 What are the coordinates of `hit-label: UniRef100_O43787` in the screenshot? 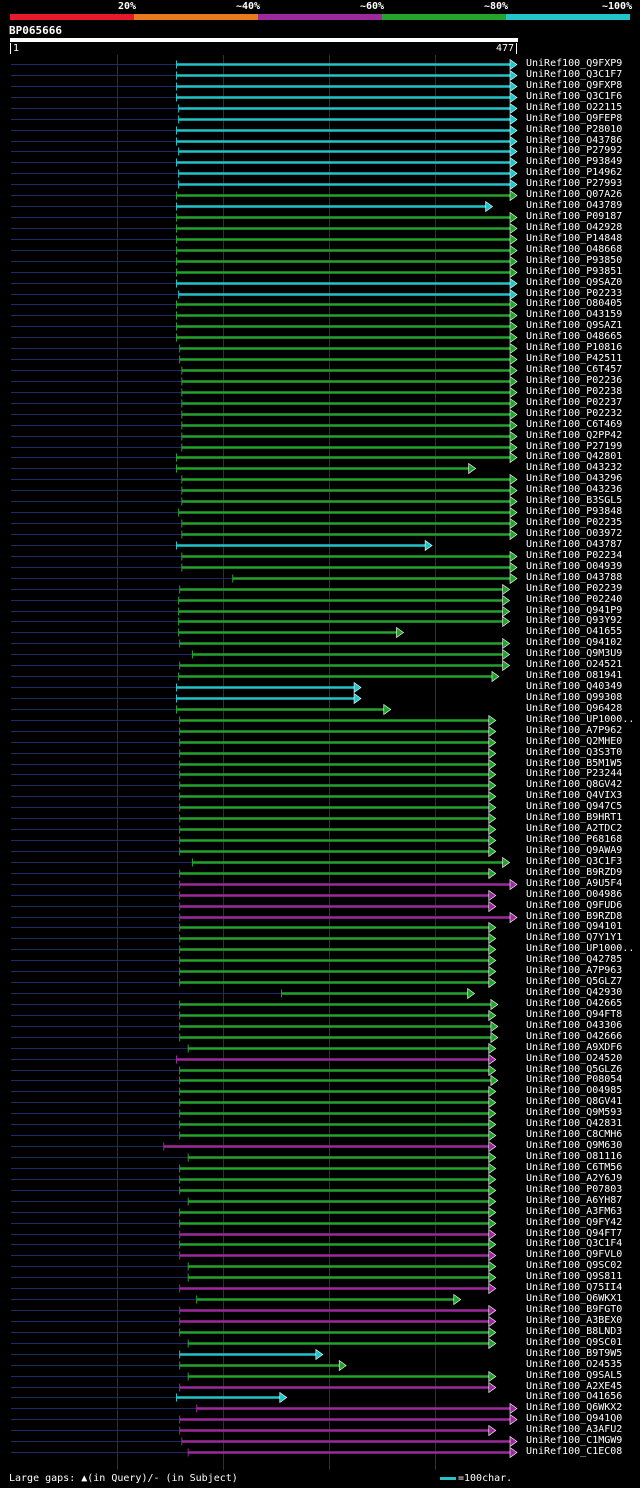 It's located at (574, 544).